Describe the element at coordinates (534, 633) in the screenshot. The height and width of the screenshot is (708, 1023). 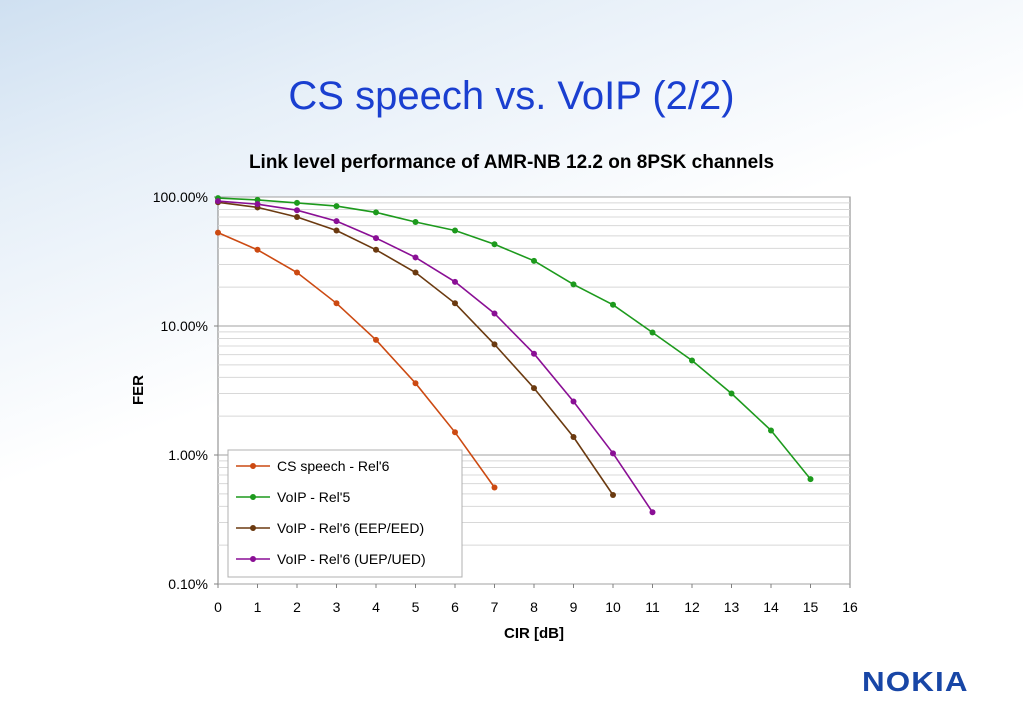
I see `x-axis-label: CIR [dB]` at that location.